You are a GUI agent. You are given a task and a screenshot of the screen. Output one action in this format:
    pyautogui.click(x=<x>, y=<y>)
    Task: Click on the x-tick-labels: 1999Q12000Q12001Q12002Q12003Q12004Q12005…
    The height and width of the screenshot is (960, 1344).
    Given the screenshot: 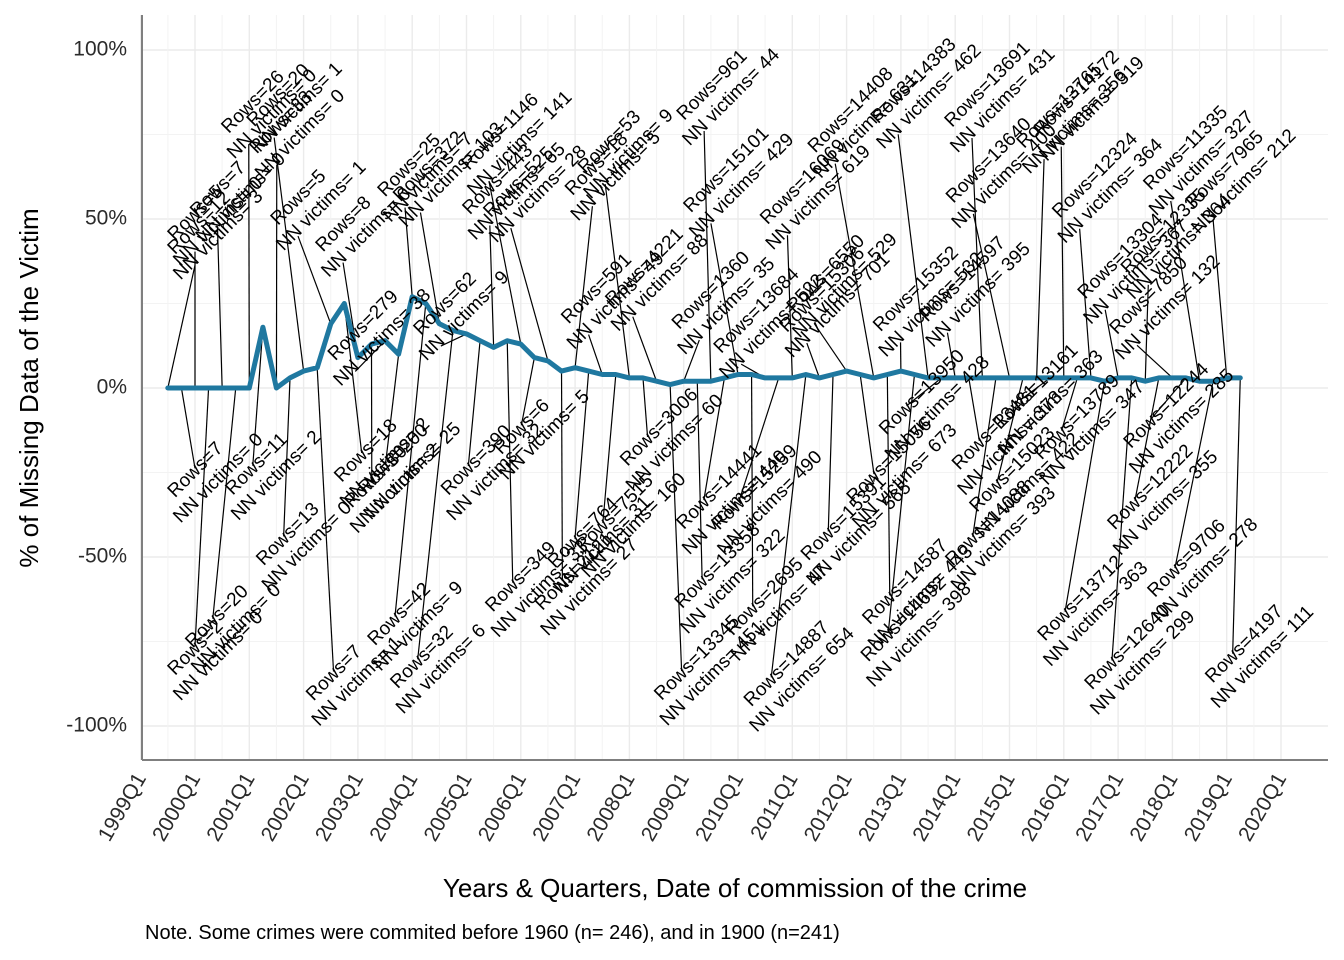 What is the action you would take?
    pyautogui.click(x=693, y=807)
    